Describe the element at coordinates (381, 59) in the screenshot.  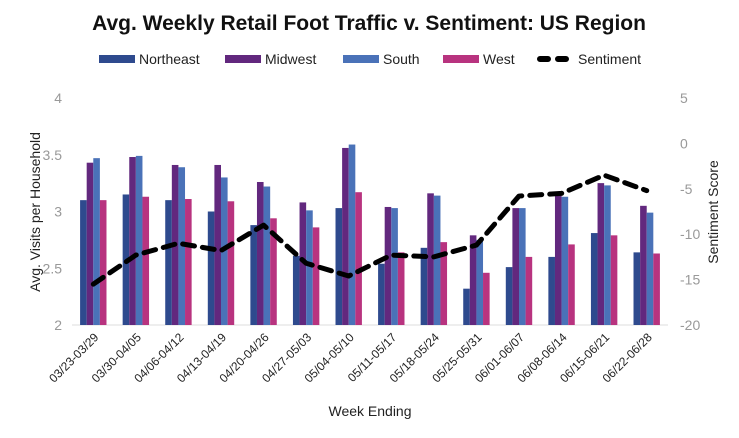
I see `legend-item-south: South` at that location.